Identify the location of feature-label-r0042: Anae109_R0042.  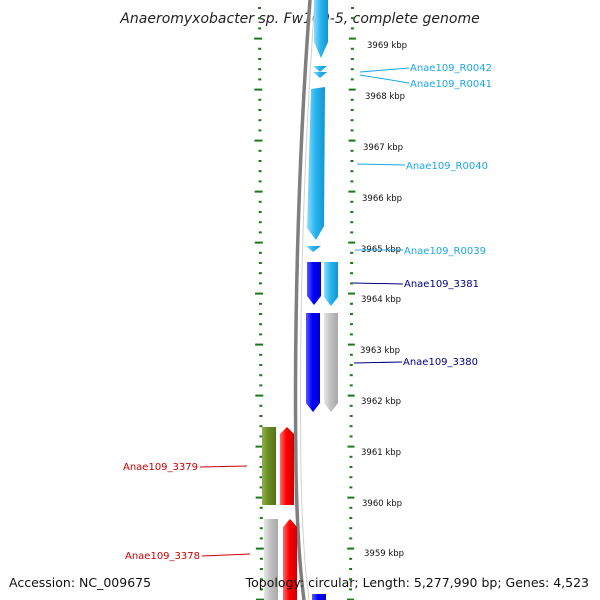
(451, 68).